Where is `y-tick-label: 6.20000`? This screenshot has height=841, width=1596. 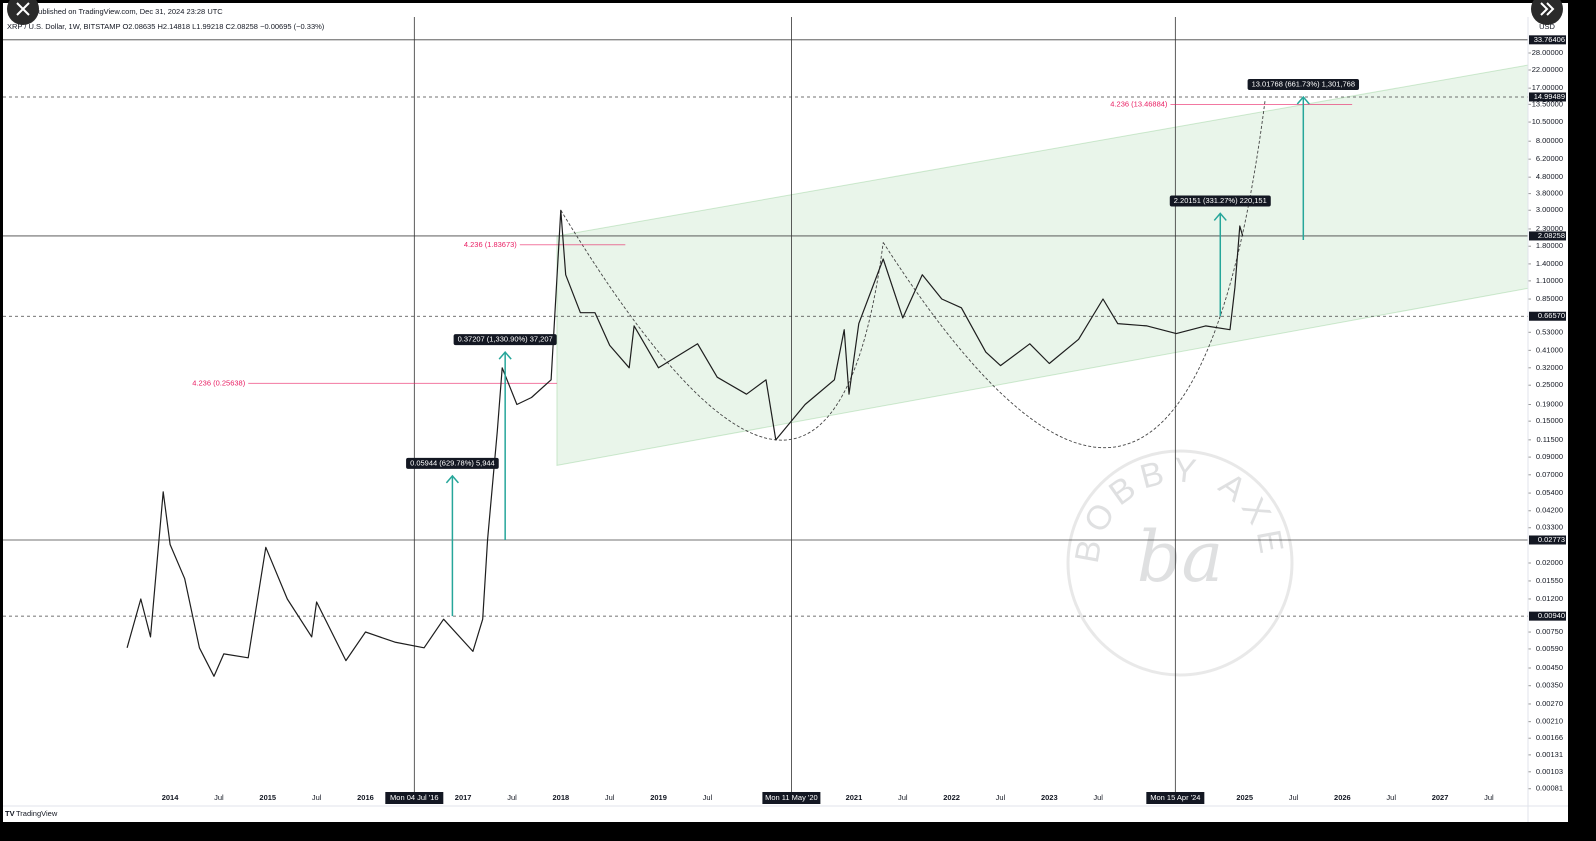
y-tick-label: 6.20000 is located at coordinates (1549, 158).